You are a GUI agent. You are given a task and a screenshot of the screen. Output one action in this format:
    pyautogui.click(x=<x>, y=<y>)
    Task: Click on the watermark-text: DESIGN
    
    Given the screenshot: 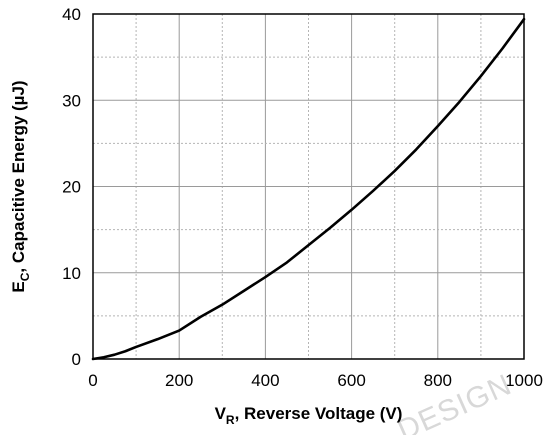 What is the action you would take?
    pyautogui.click(x=455, y=401)
    